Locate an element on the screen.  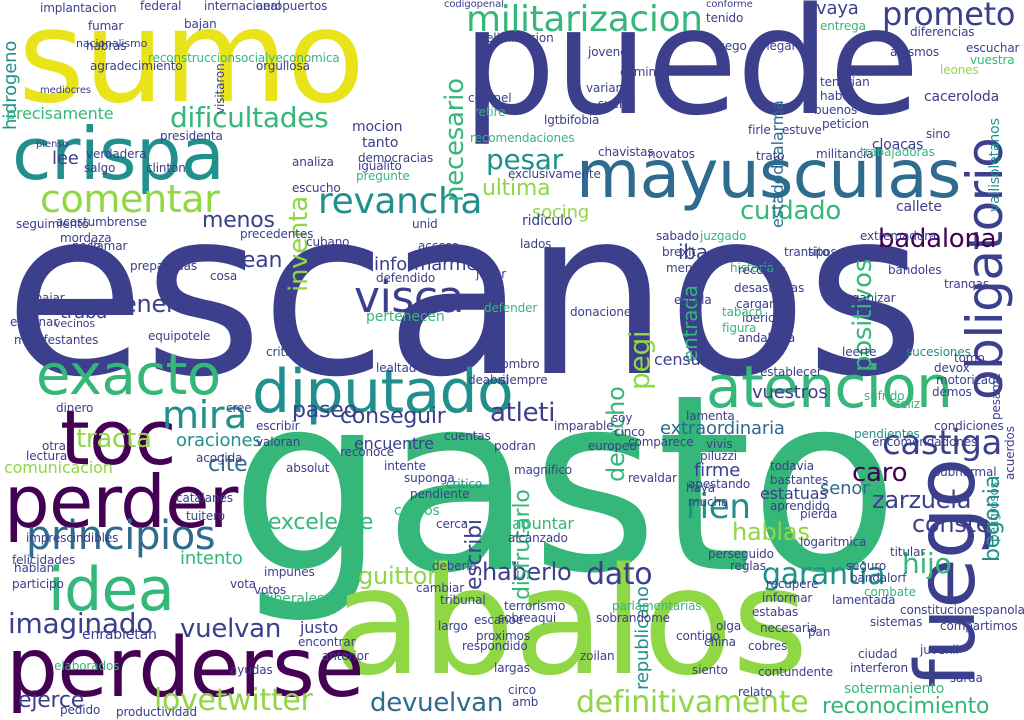
word: iba is located at coordinates (693, 252).